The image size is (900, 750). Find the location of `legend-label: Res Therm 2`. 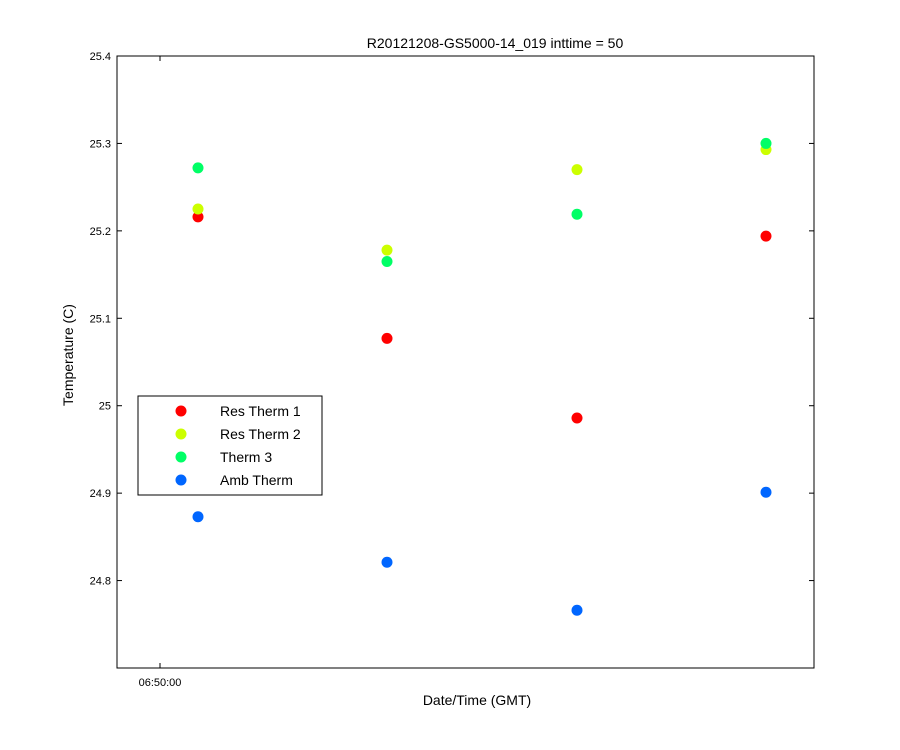

legend-label: Res Therm 2 is located at coordinates (260, 434).